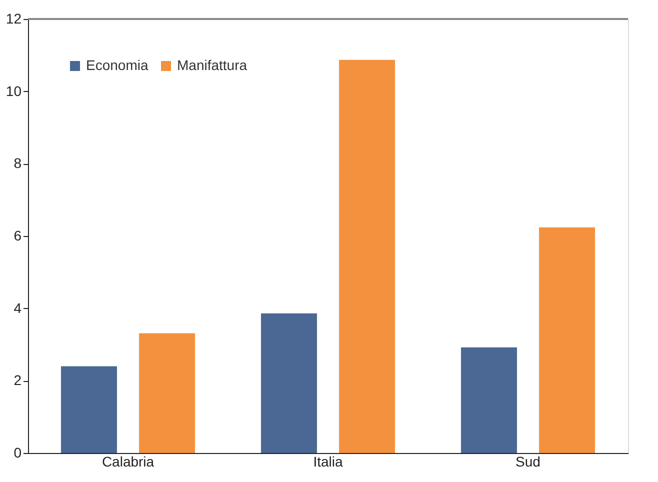  Describe the element at coordinates (18, 236) in the screenshot. I see `y-tick-label: 6` at that location.